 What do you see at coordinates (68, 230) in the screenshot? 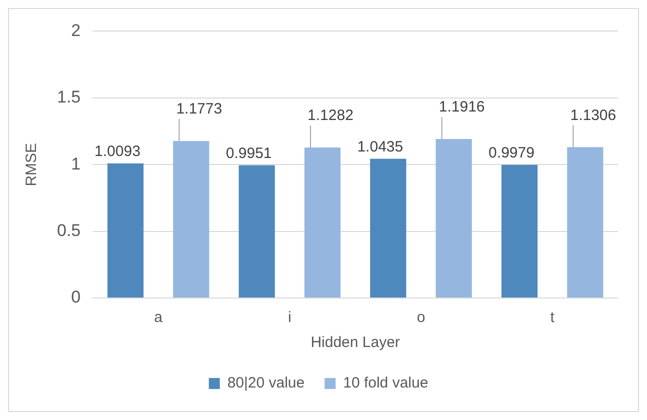
I see `y-tick-label: 0.5` at bounding box center [68, 230].